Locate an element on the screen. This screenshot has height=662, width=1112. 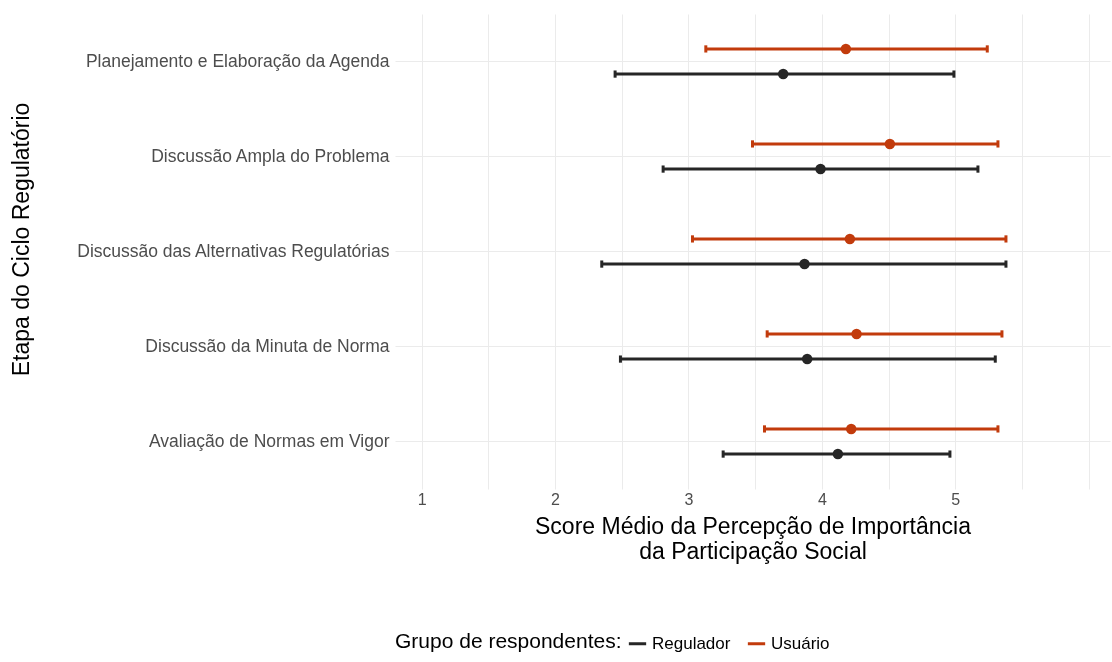
x-axis-title: Score Médio da Percepção de Importância da Participação Social is located at coordinates (753, 538).